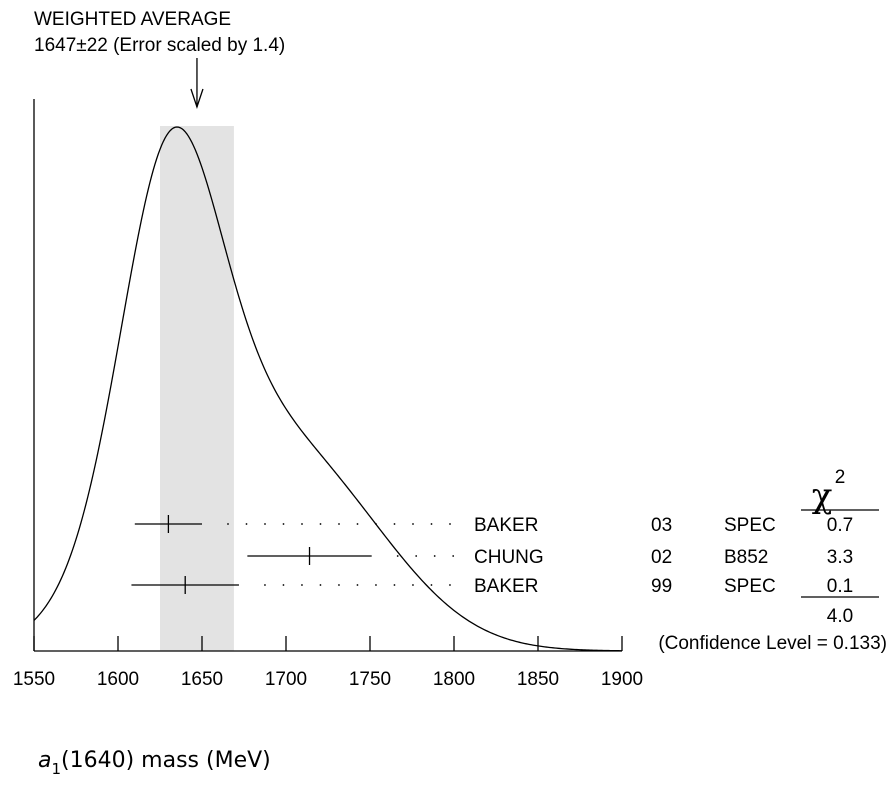 This screenshot has height=786, width=893. I want to click on measurement-technique: B852, so click(746, 557).